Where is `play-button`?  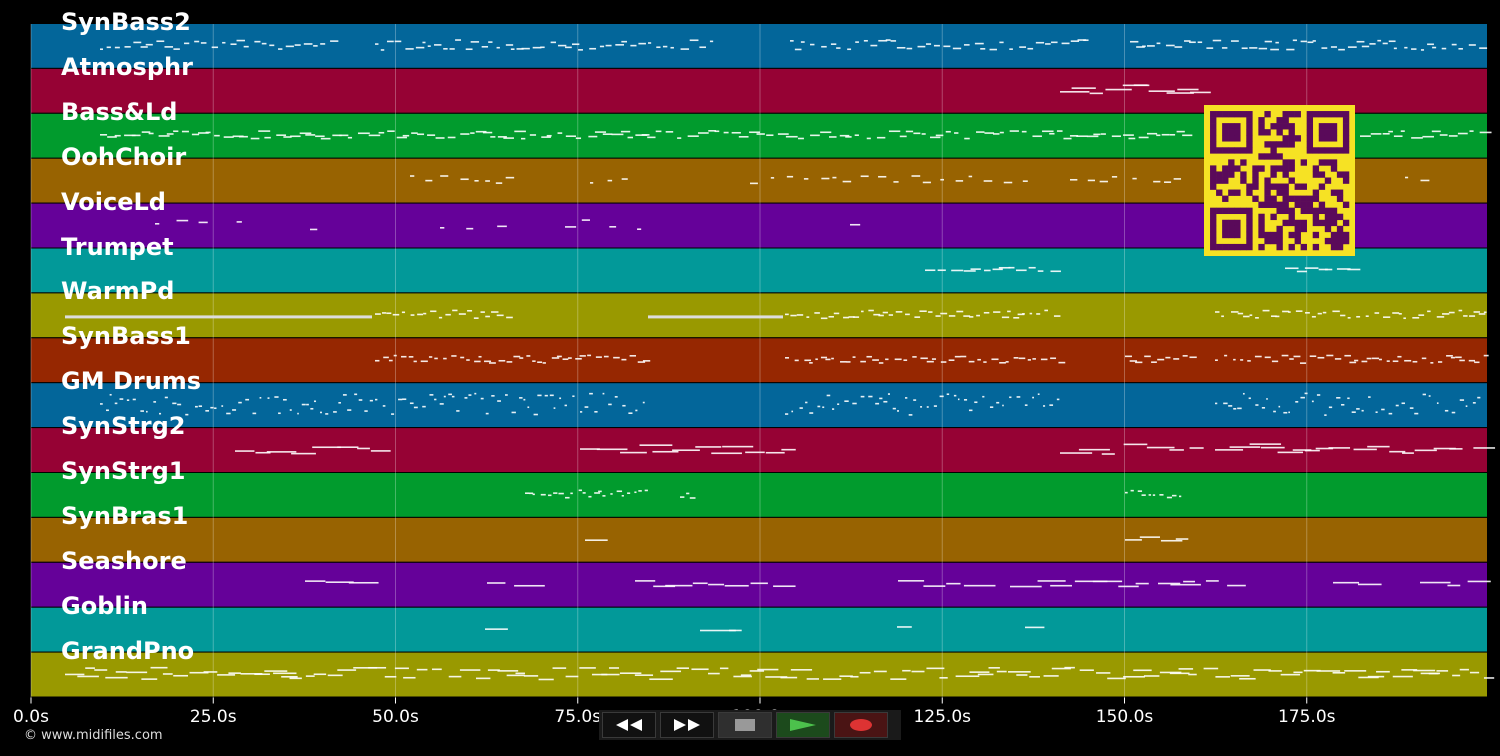 play-button is located at coordinates (803, 725).